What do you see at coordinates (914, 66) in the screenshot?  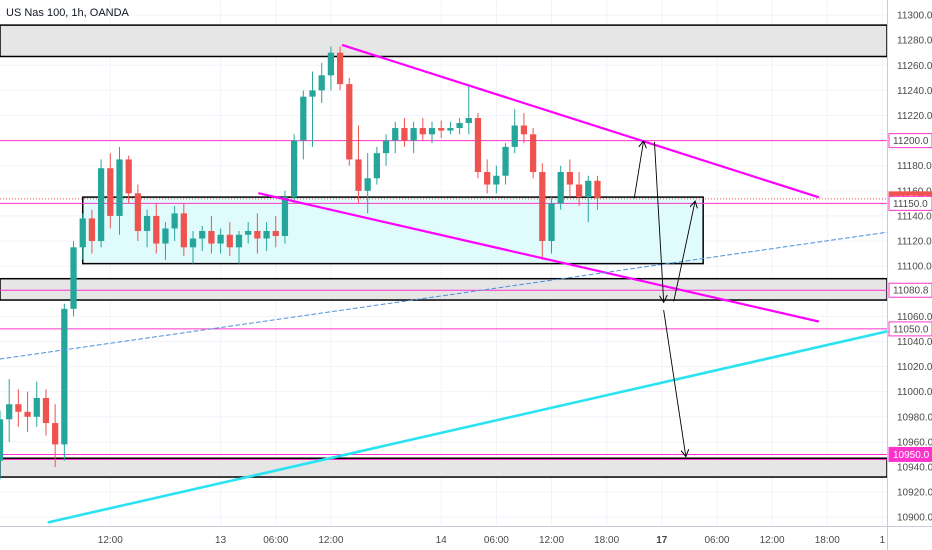 I see `y-tick-label: 11260.0` at bounding box center [914, 66].